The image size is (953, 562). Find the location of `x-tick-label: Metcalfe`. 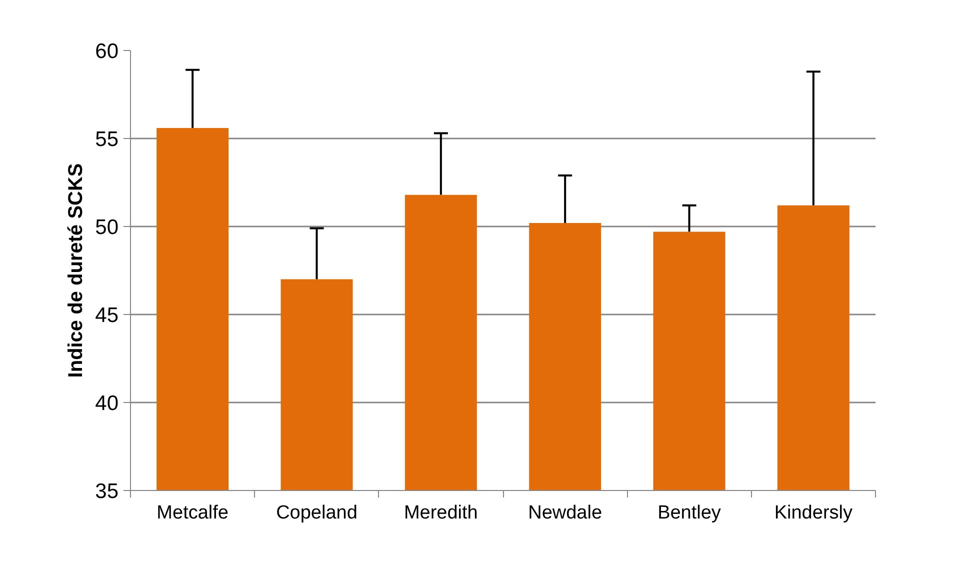

x-tick-label: Metcalfe is located at coordinates (192, 513).